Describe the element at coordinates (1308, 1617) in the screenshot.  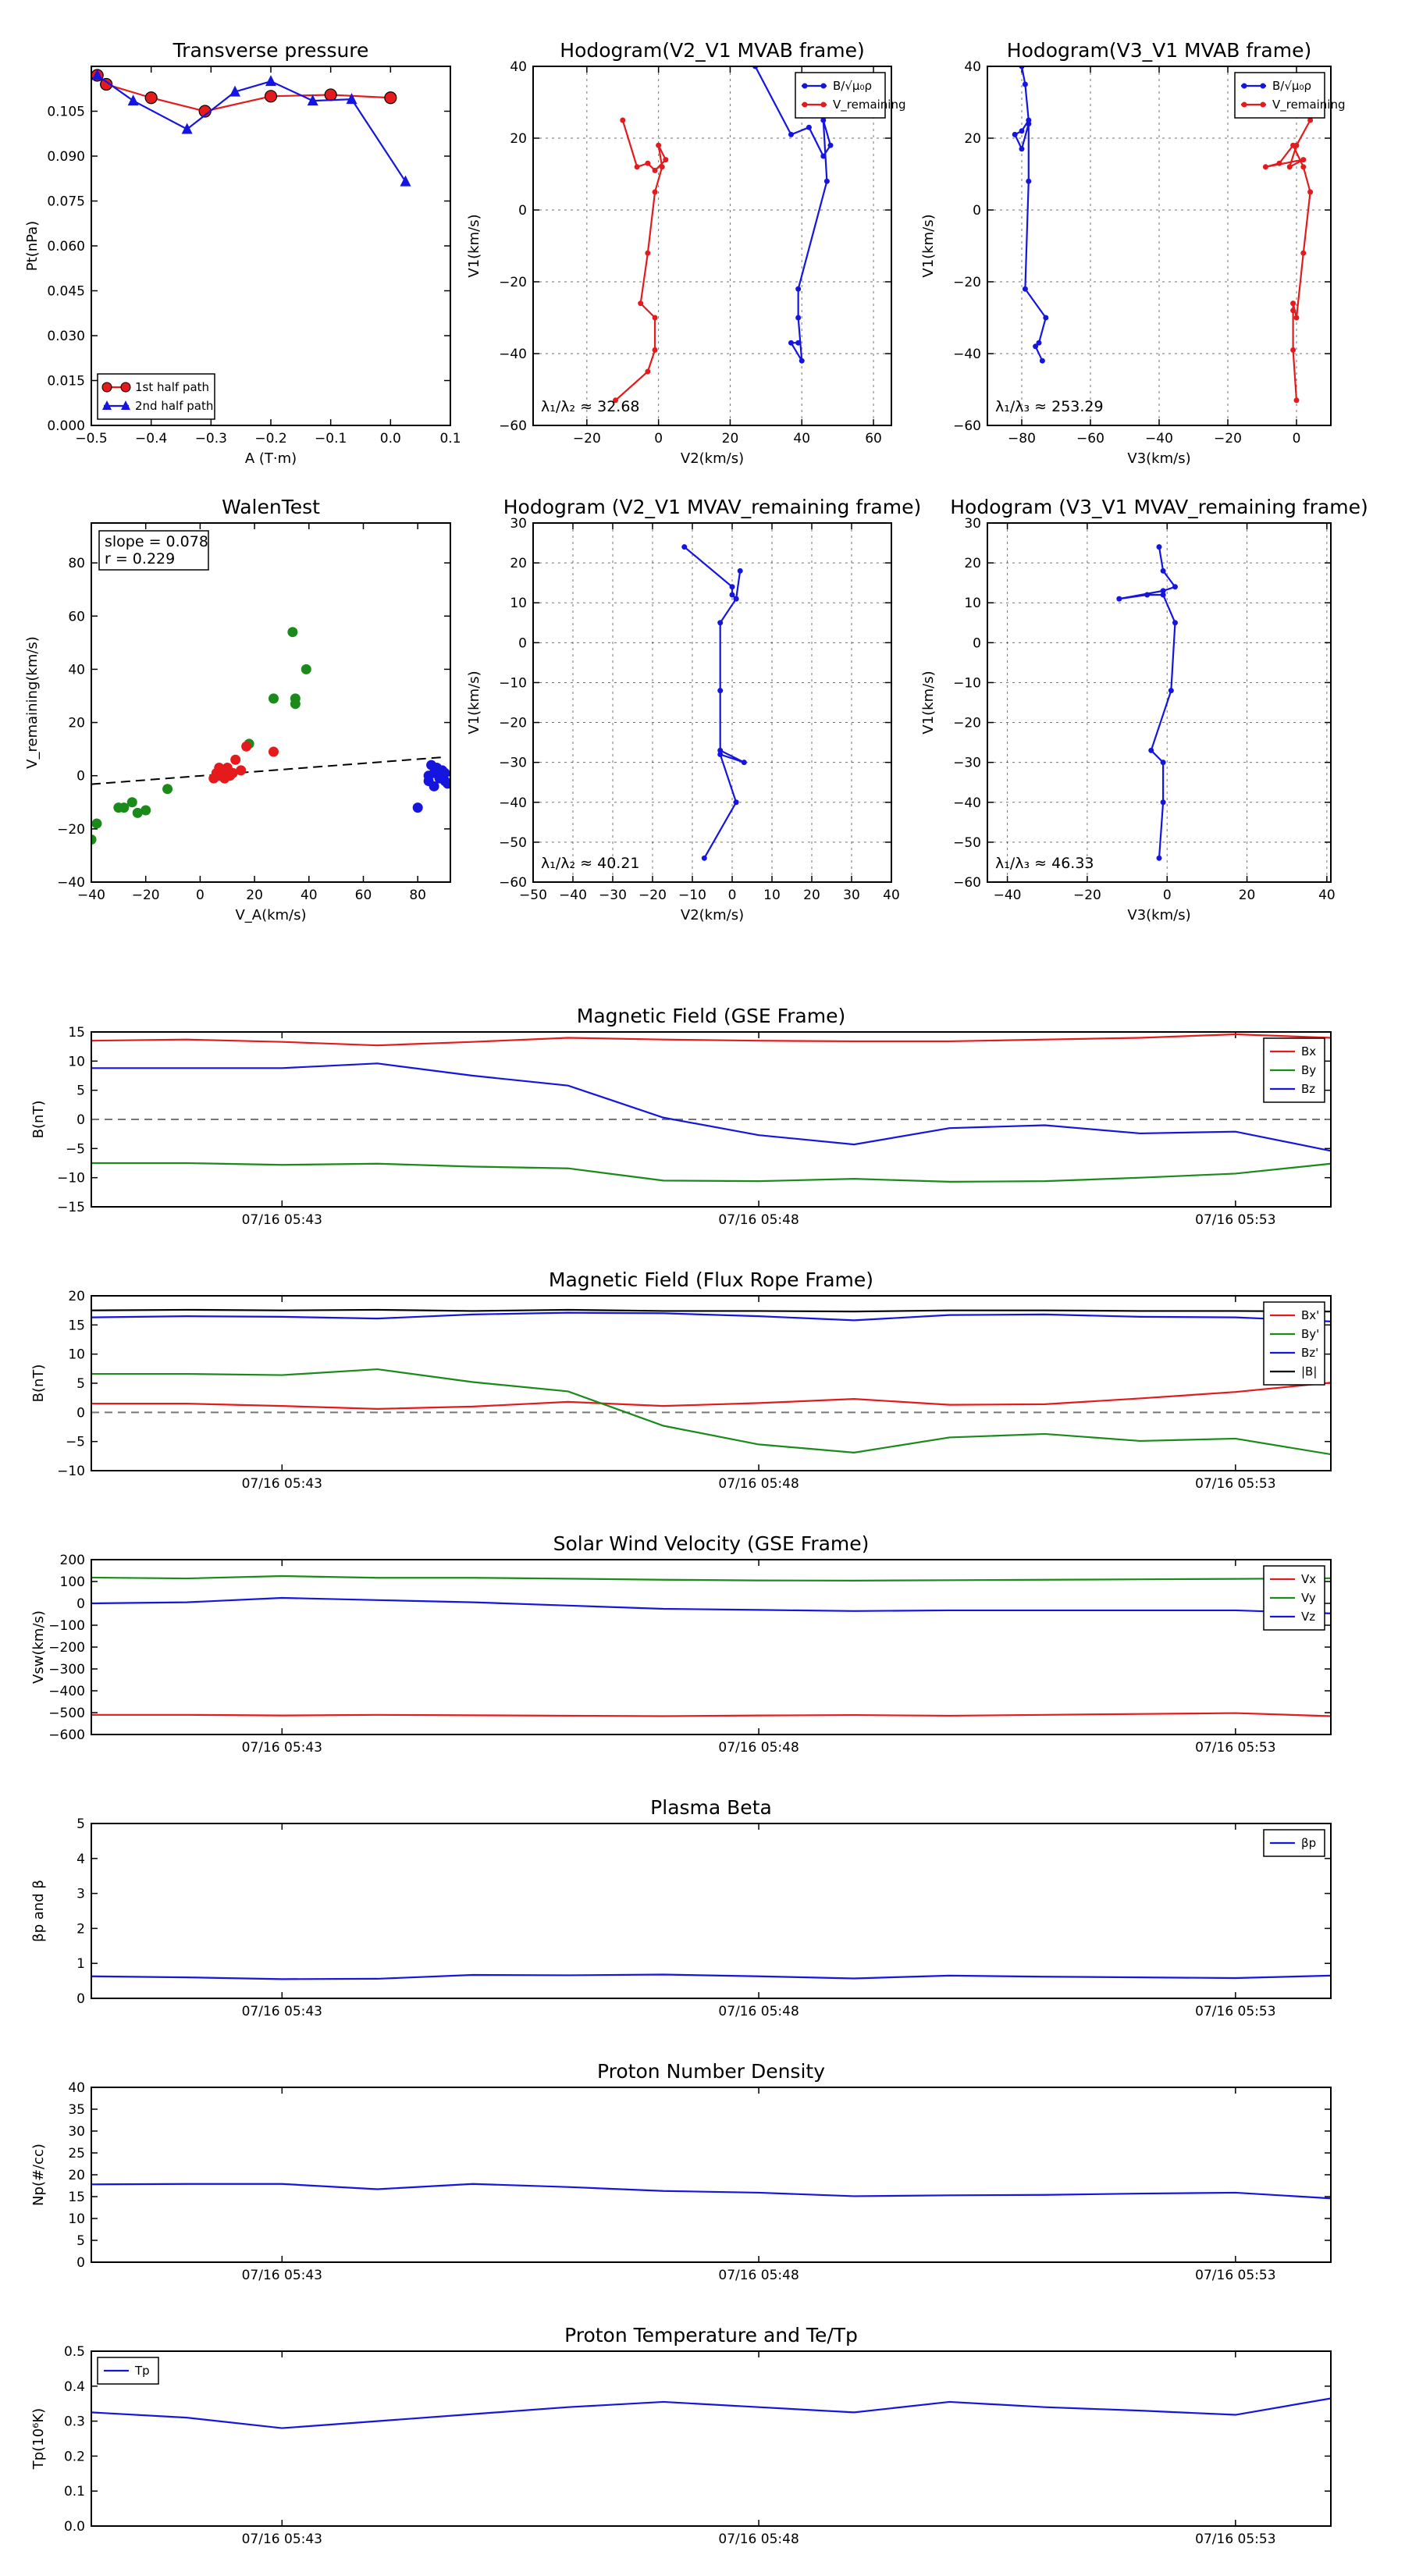
I see `legend-label: Vz` at that location.